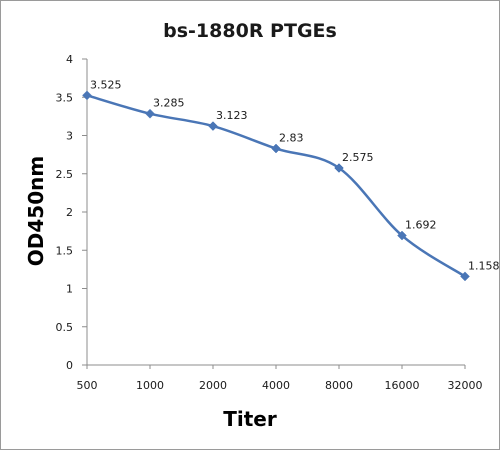 This screenshot has width=500, height=450. I want to click on y-tick-label: 0.5, so click(65, 327).